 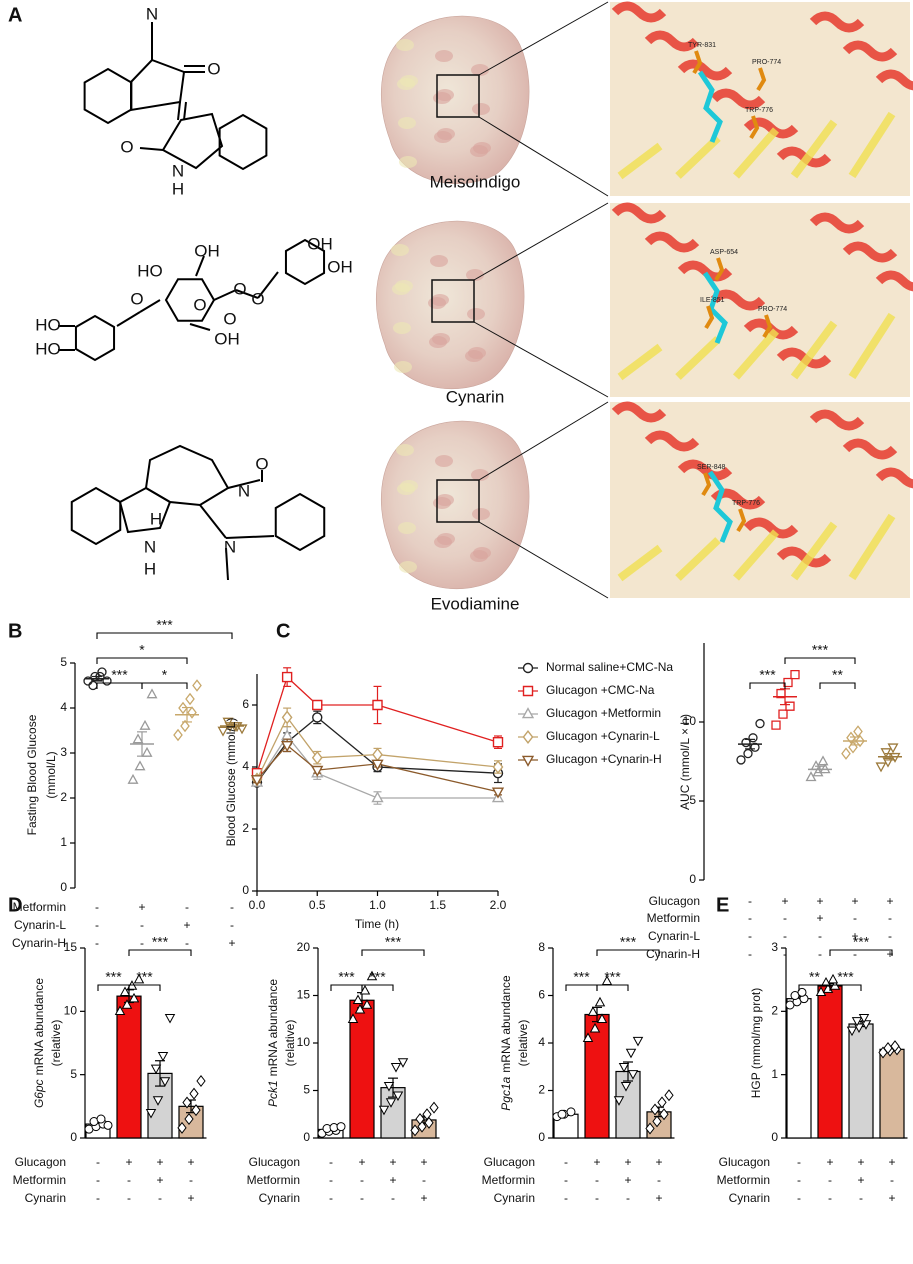 What do you see at coordinates (231, 782) in the screenshot?
I see `y-axis-label: Blood Glucose (mmol/L)` at bounding box center [231, 782].